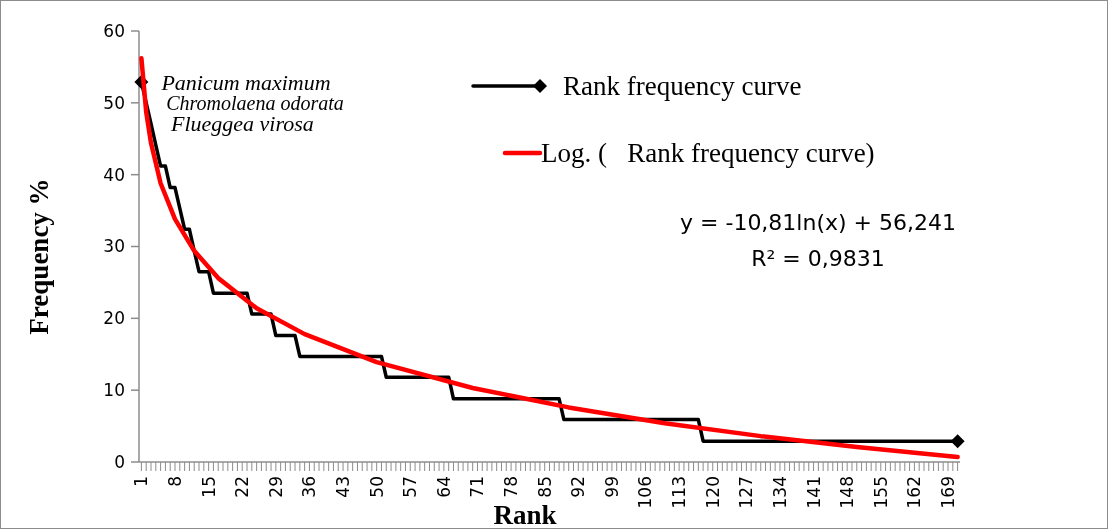  What do you see at coordinates (880, 492) in the screenshot?
I see `x-tick-label: 155` at bounding box center [880, 492].